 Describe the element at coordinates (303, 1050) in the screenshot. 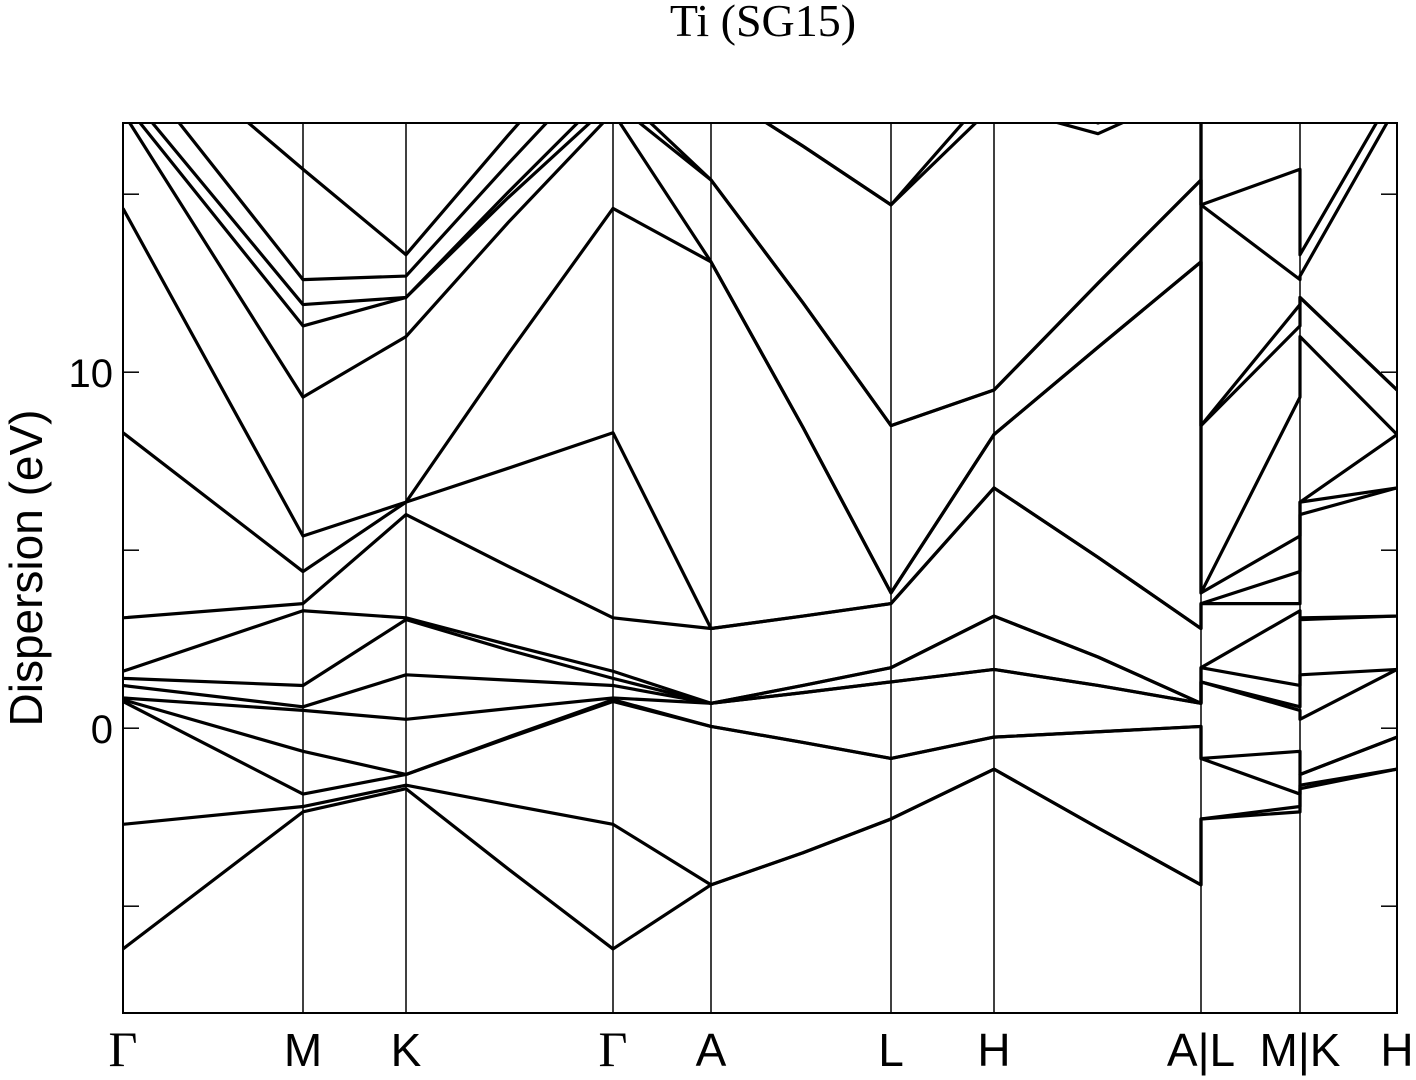

I see `x-tick-label: M` at that location.